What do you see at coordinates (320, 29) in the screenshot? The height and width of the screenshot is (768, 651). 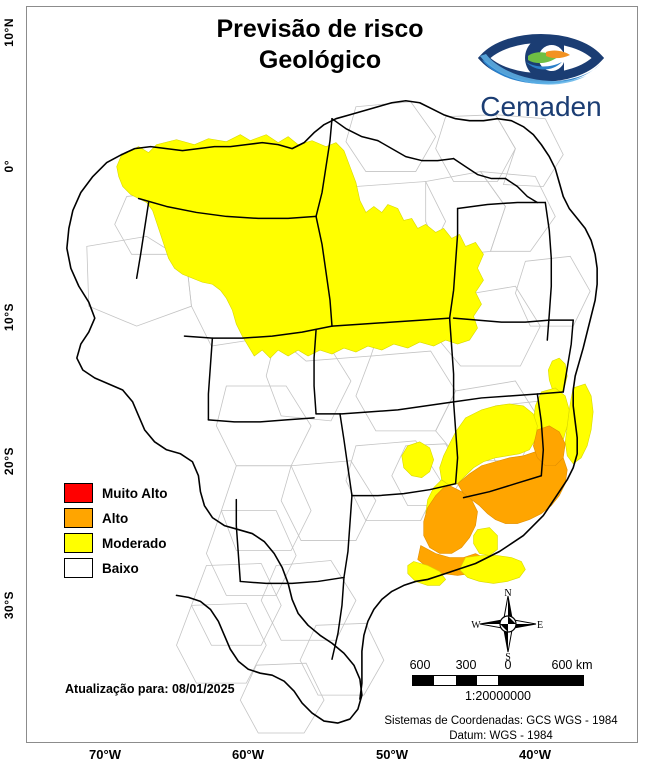 I see `page-title-line-1: Previsão de risco` at bounding box center [320, 29].